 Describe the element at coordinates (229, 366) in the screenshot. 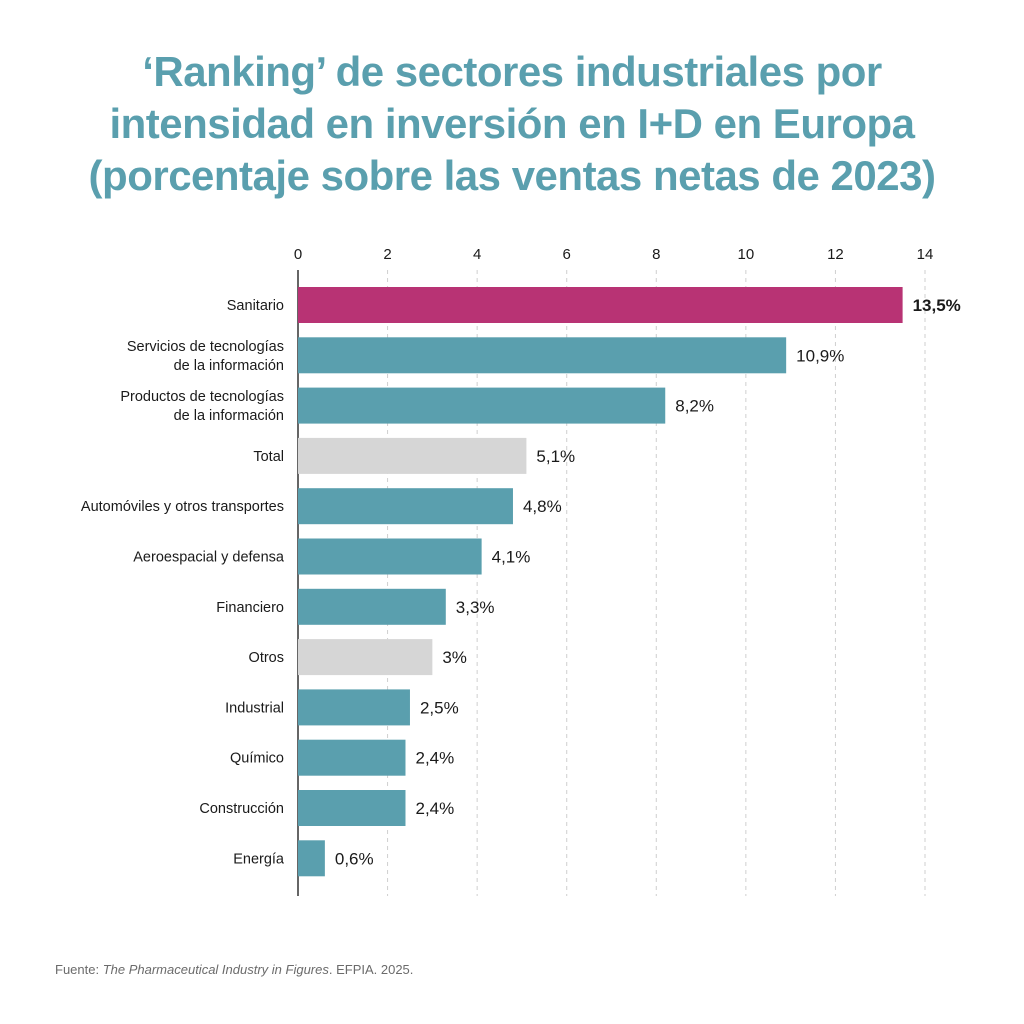

I see `category-label-1-line-1: de la información` at that location.